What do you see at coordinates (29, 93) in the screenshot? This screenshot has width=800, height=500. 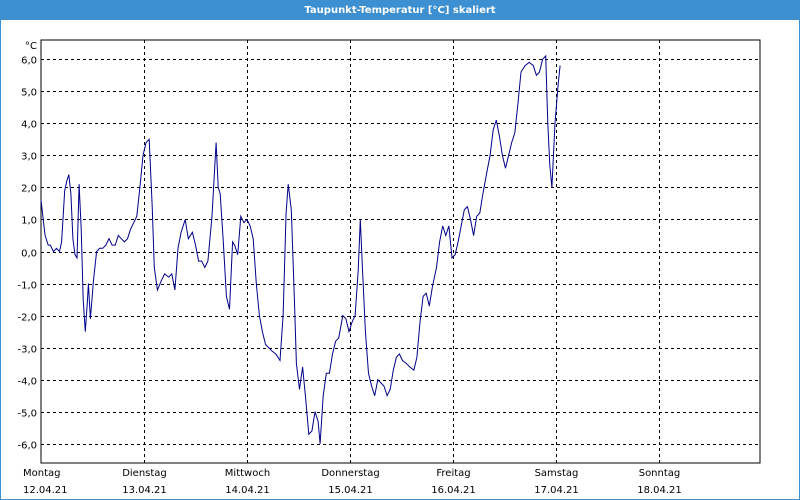 I see `y-tick-label: 5,0` at bounding box center [29, 93].